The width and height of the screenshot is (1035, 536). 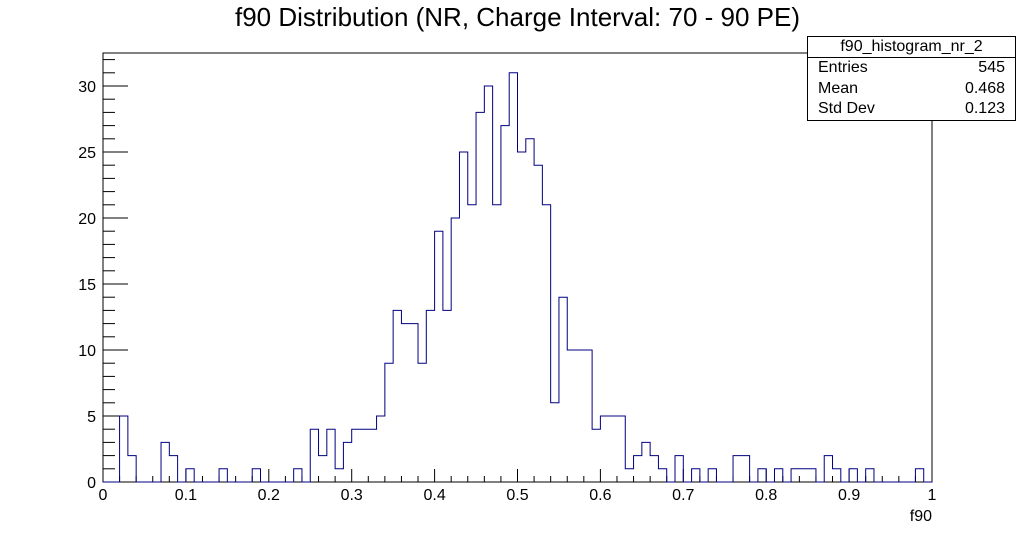 I want to click on stats-label: Std Dev, so click(x=846, y=108).